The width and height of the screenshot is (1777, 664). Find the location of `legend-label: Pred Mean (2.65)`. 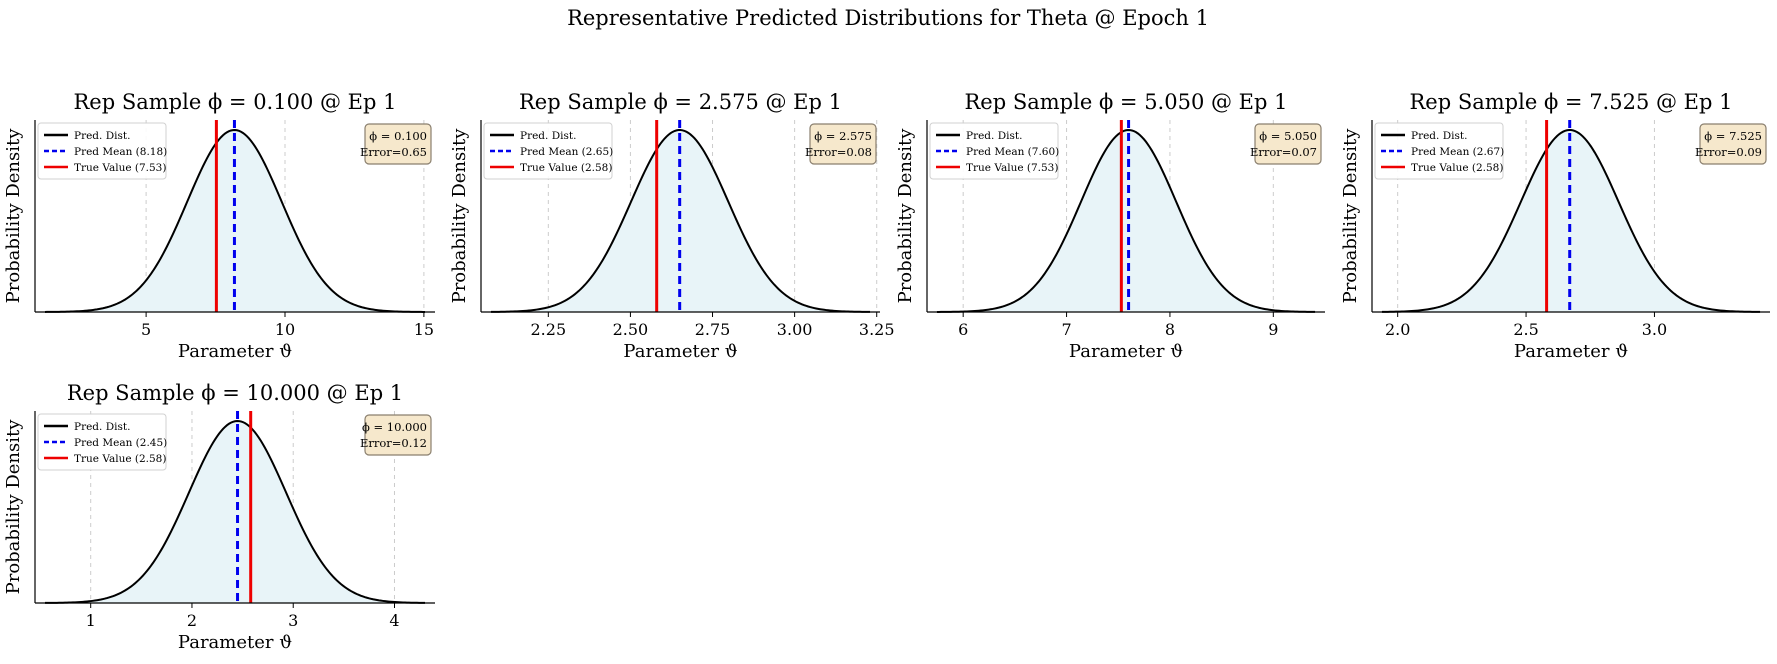

legend-label: Pred Mean (2.65) is located at coordinates (566, 152).